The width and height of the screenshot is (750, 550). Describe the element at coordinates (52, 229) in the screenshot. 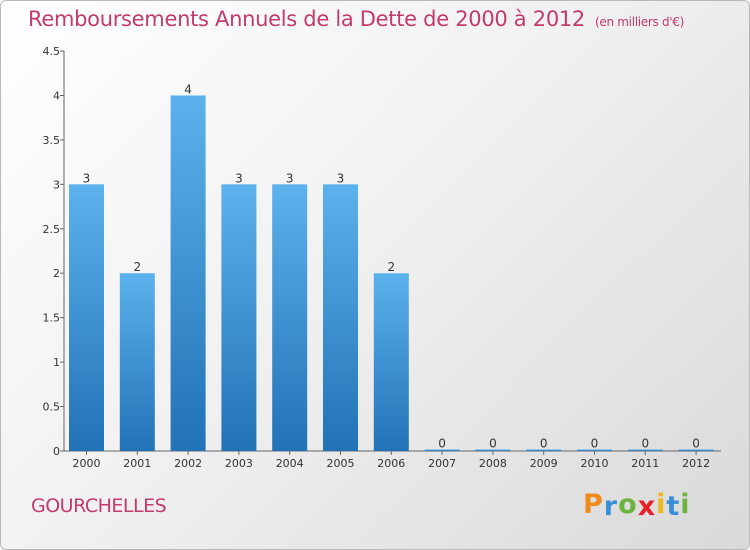

I see `y-tick-label: 2.5` at that location.